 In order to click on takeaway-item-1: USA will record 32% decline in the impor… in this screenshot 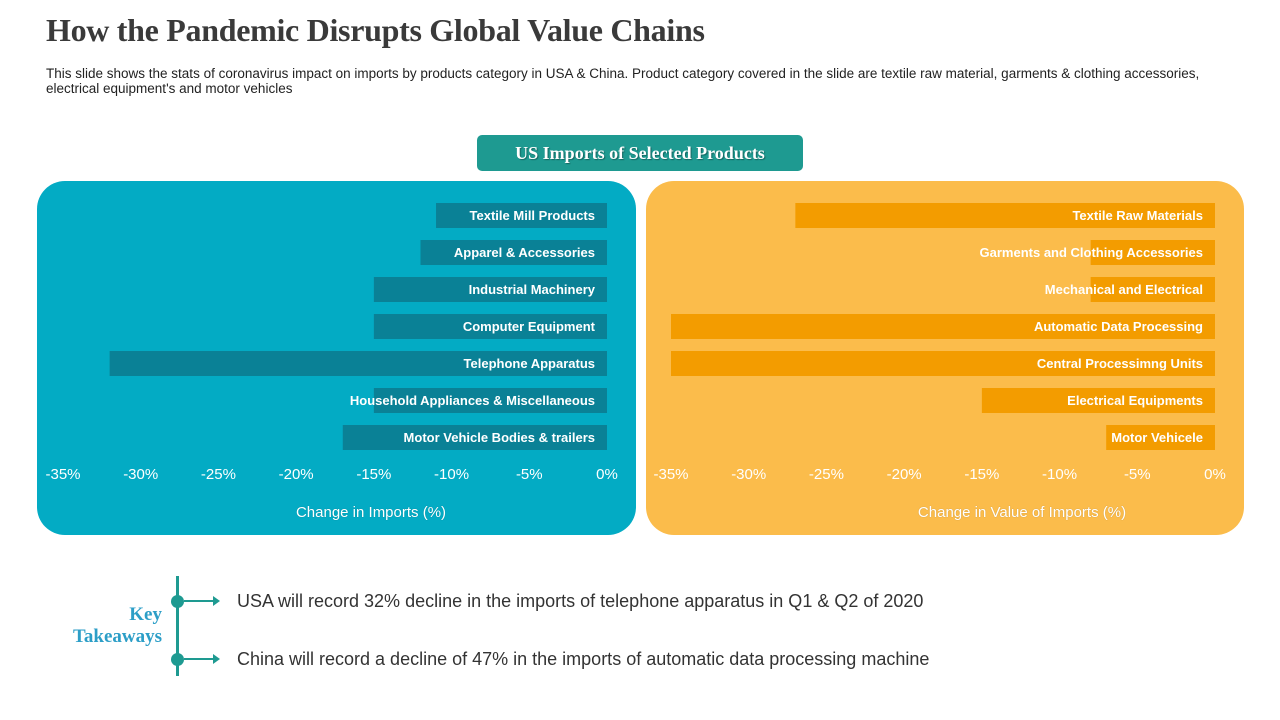, I will do `click(580, 601)`.